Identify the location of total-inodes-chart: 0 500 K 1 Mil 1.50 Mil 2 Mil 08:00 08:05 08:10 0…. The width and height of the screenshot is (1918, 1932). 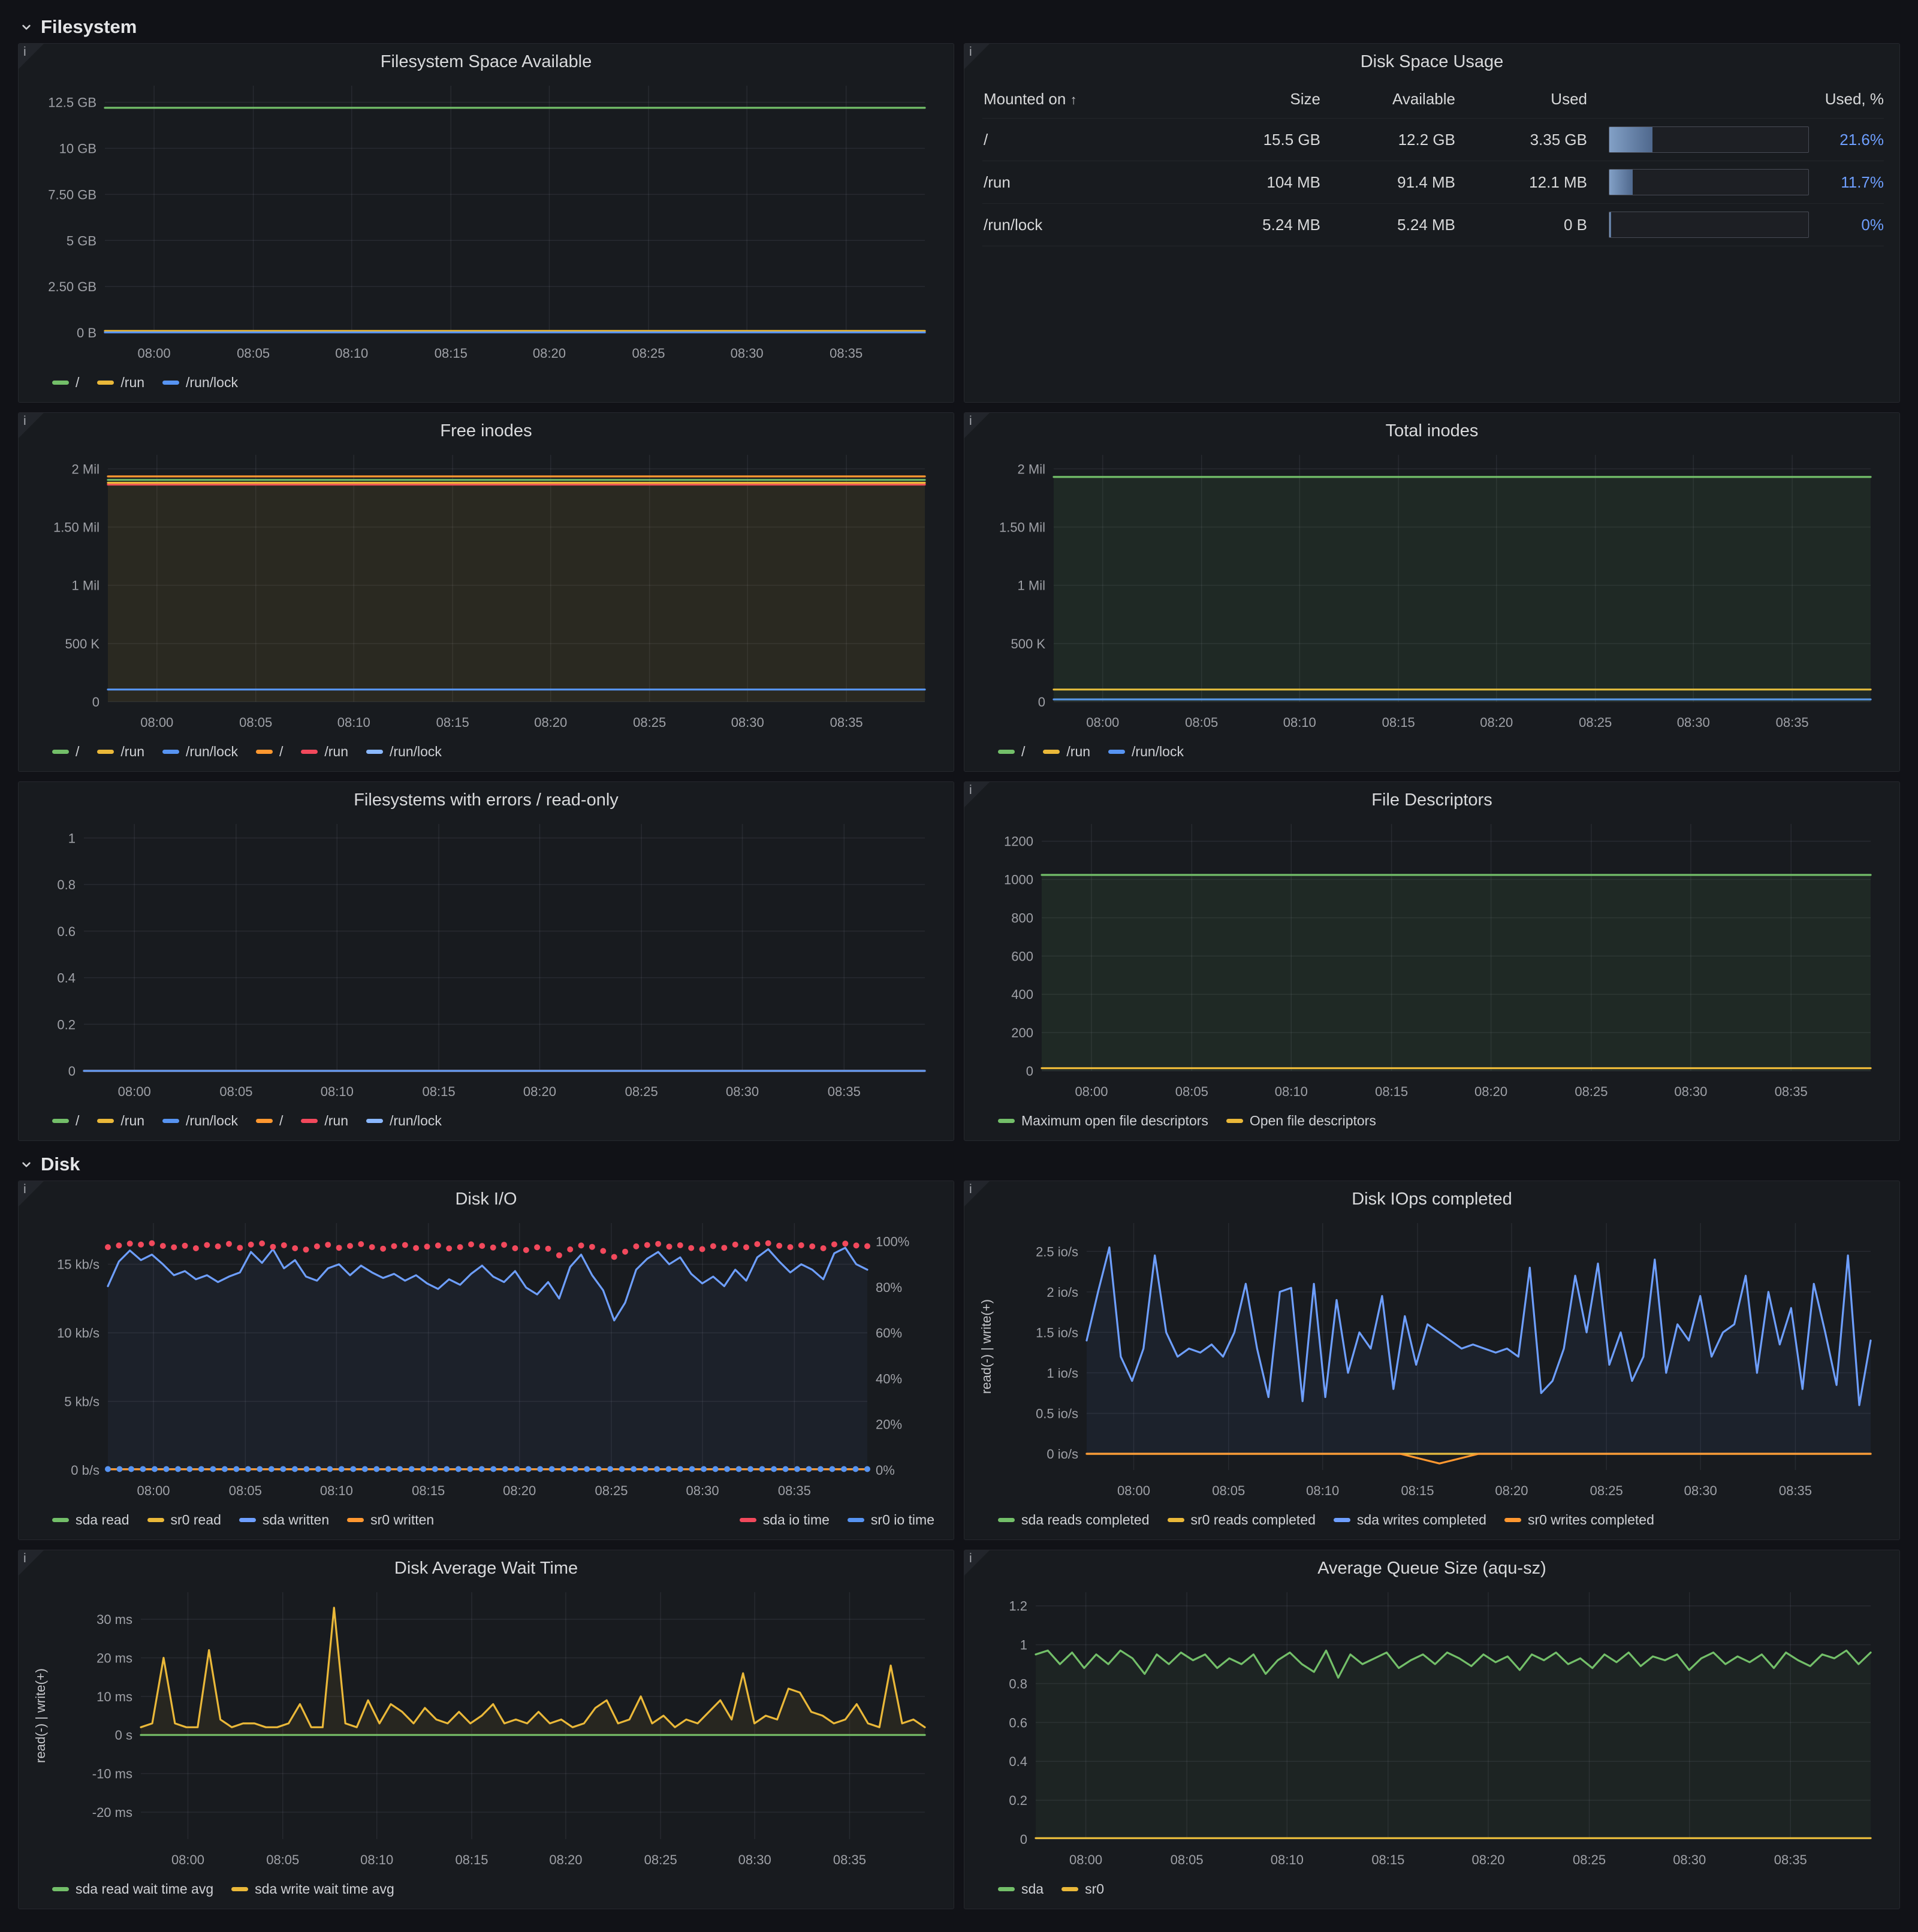
(1432, 590).